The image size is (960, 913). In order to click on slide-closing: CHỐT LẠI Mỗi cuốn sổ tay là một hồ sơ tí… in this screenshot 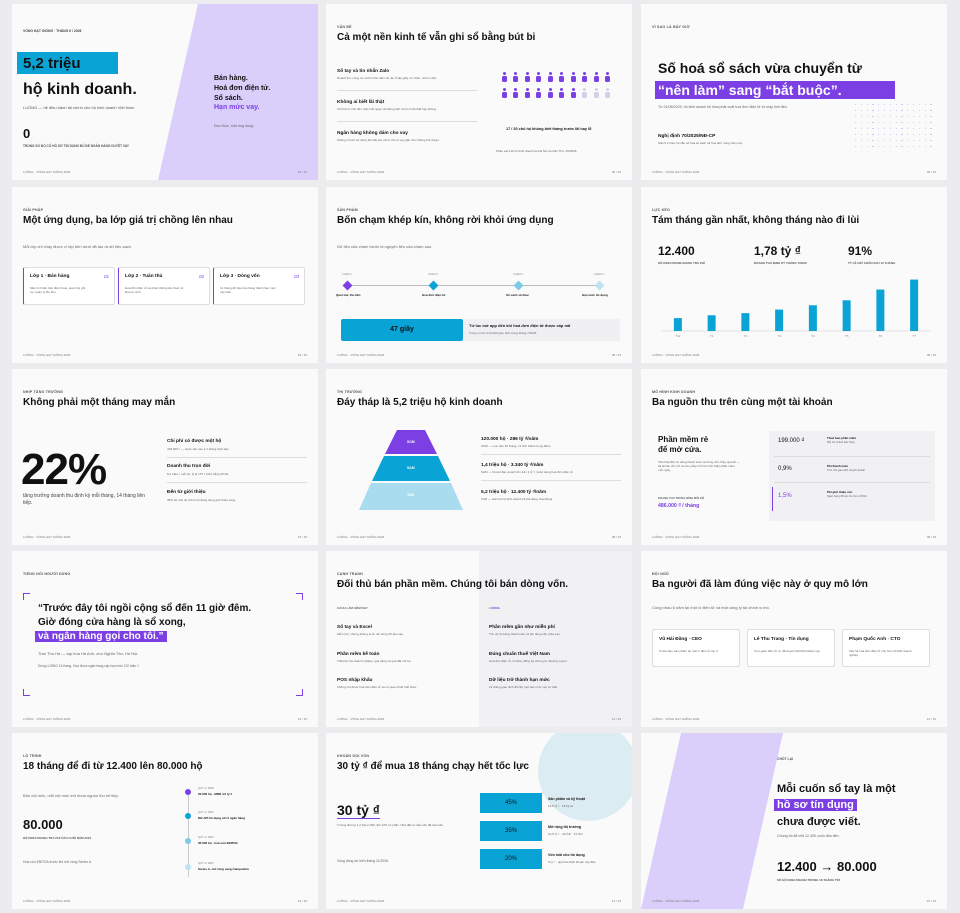, I will do `click(794, 821)`.